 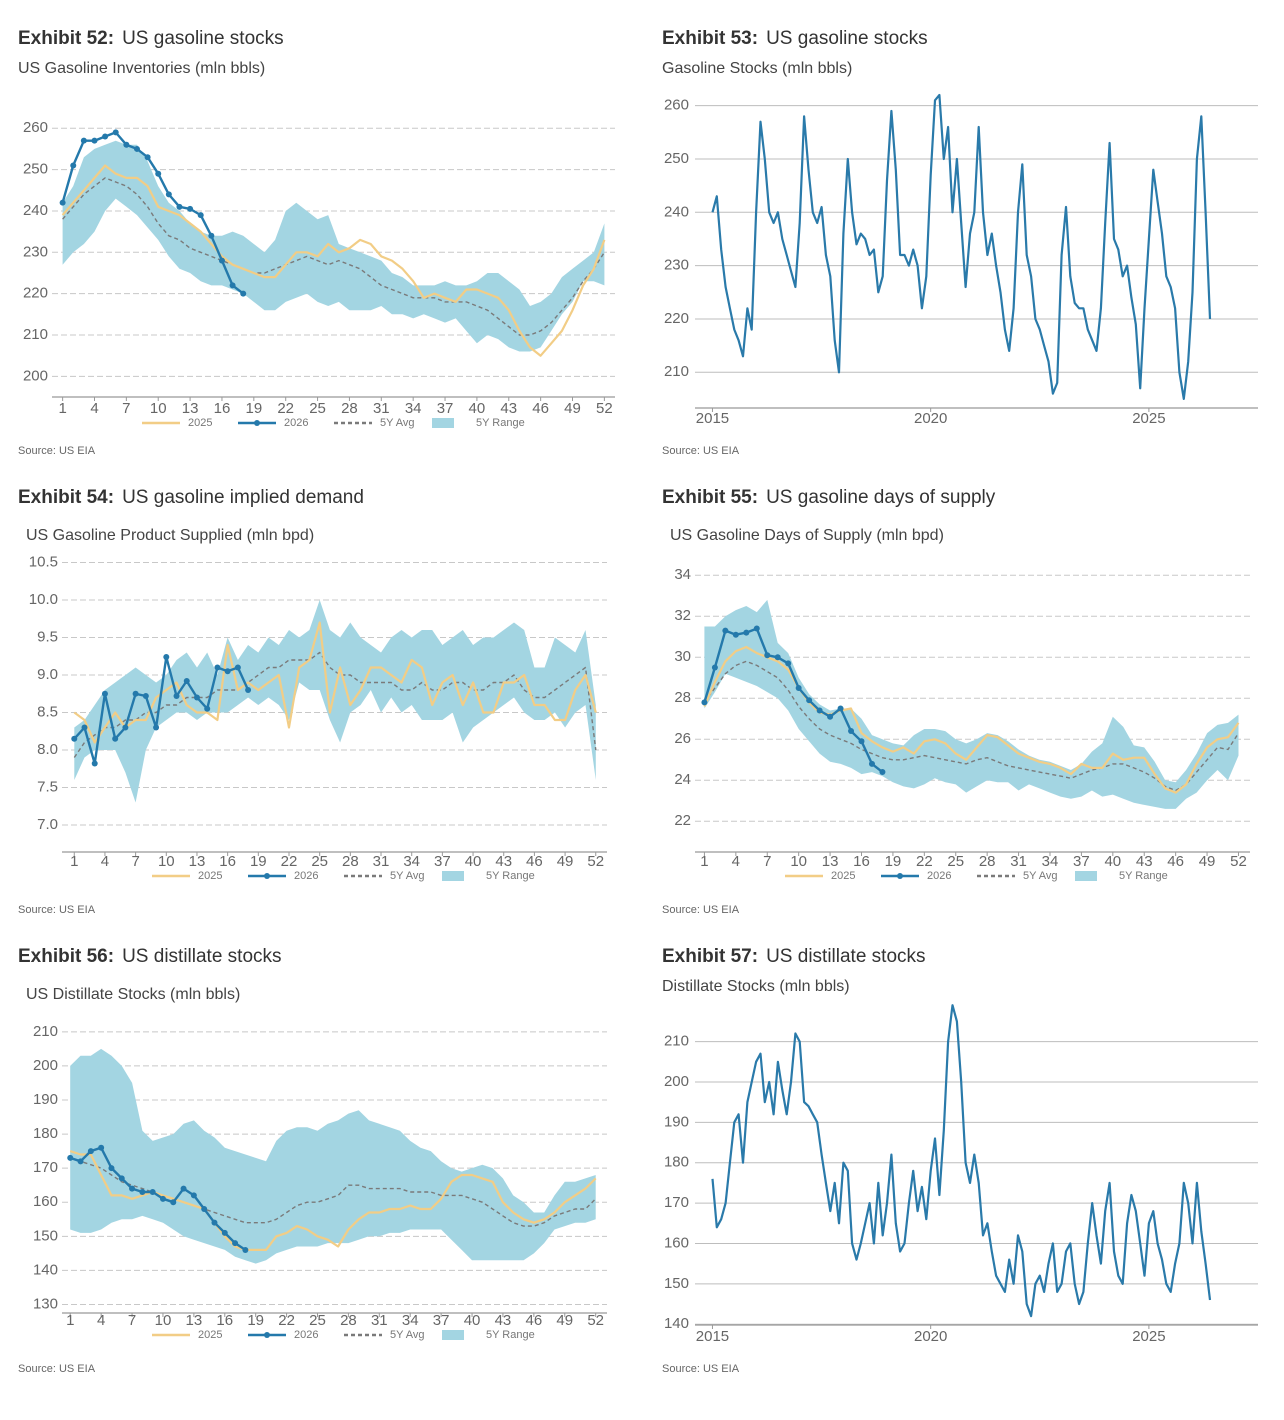 What do you see at coordinates (101, 1320) in the screenshot?
I see `x-tick-label: 4` at bounding box center [101, 1320].